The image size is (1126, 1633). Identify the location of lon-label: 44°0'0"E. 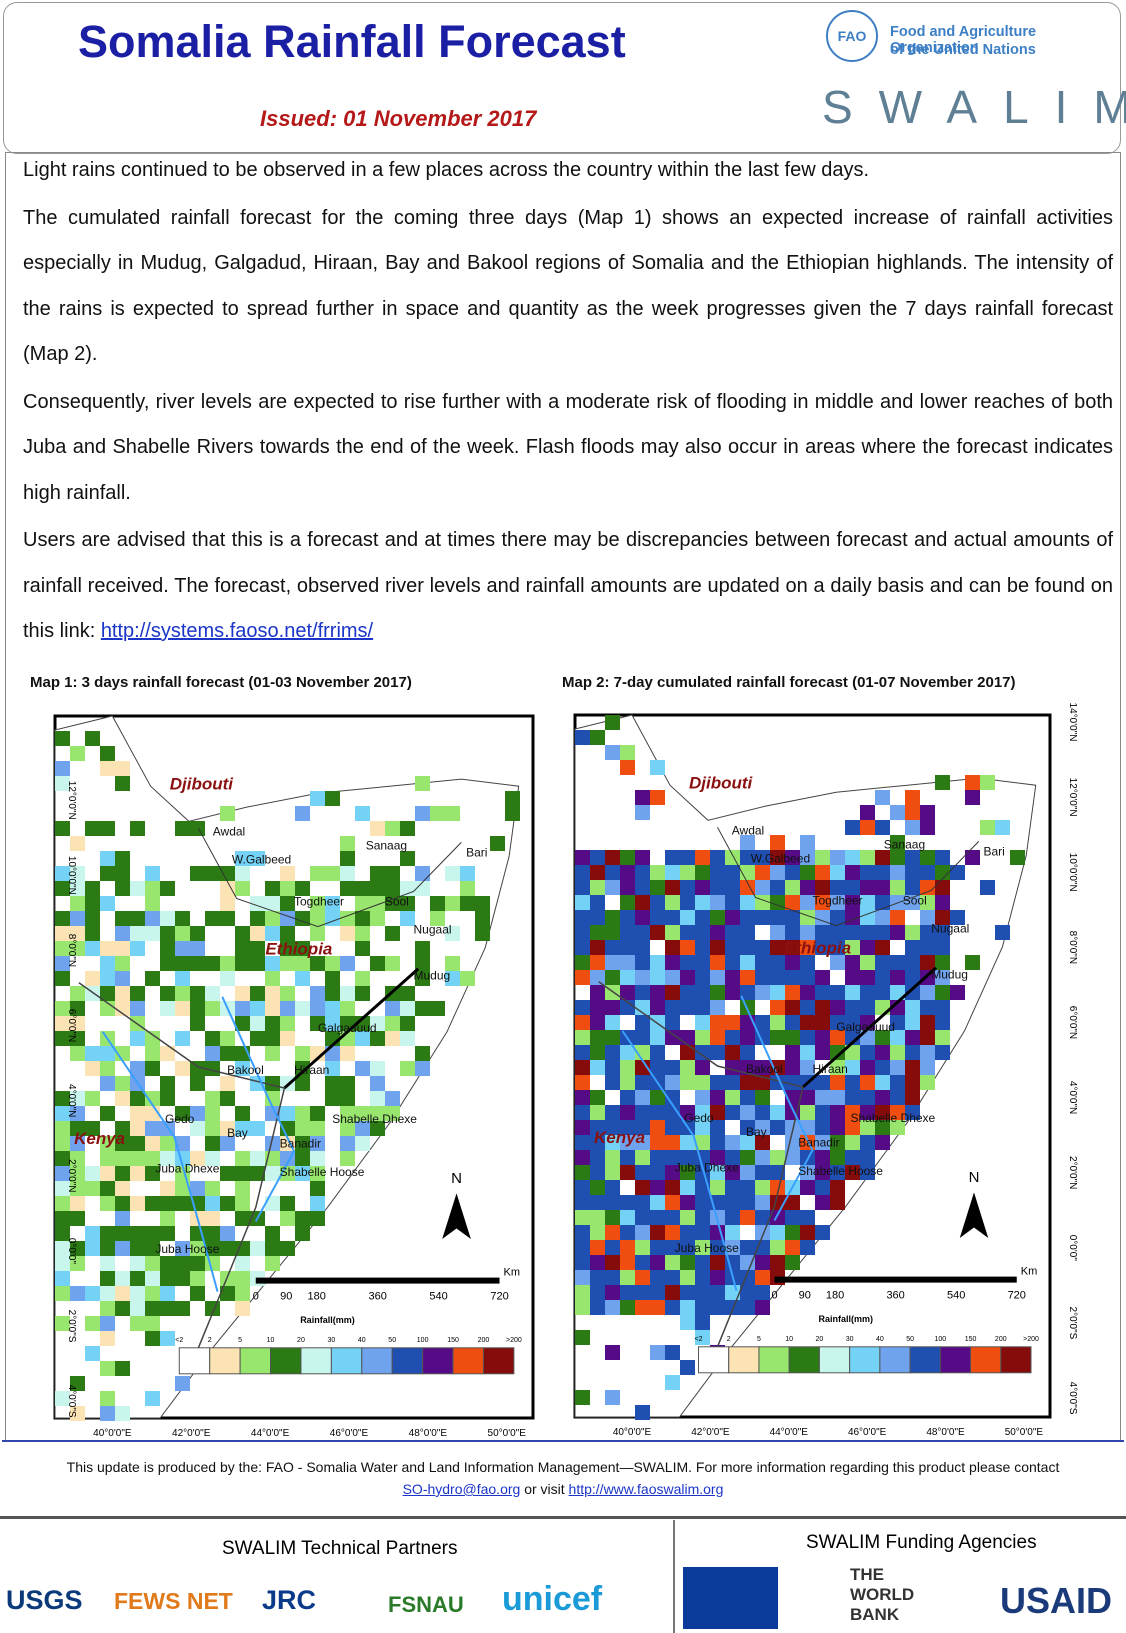
(789, 1432).